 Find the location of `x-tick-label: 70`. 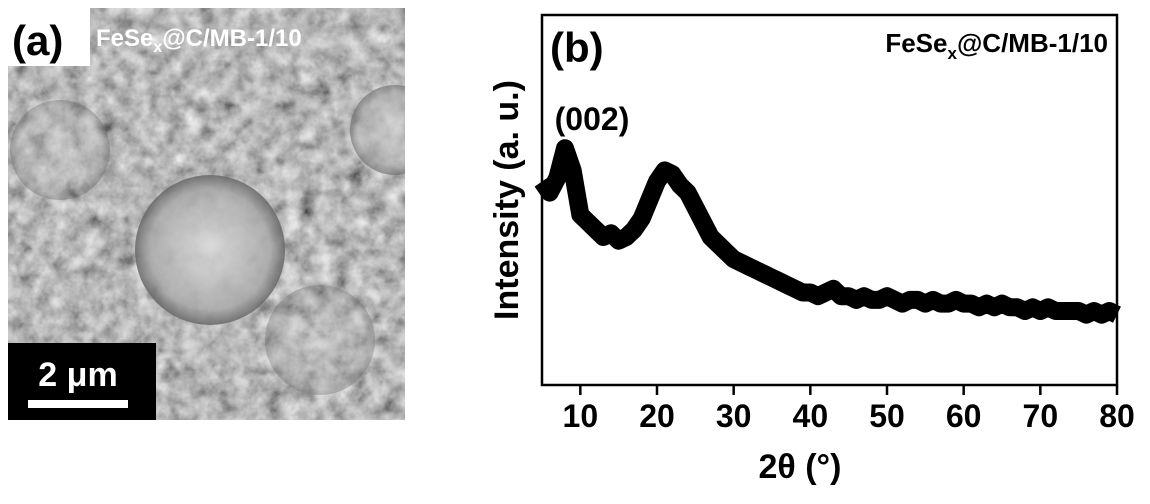

x-tick-label: 70 is located at coordinates (1041, 416).